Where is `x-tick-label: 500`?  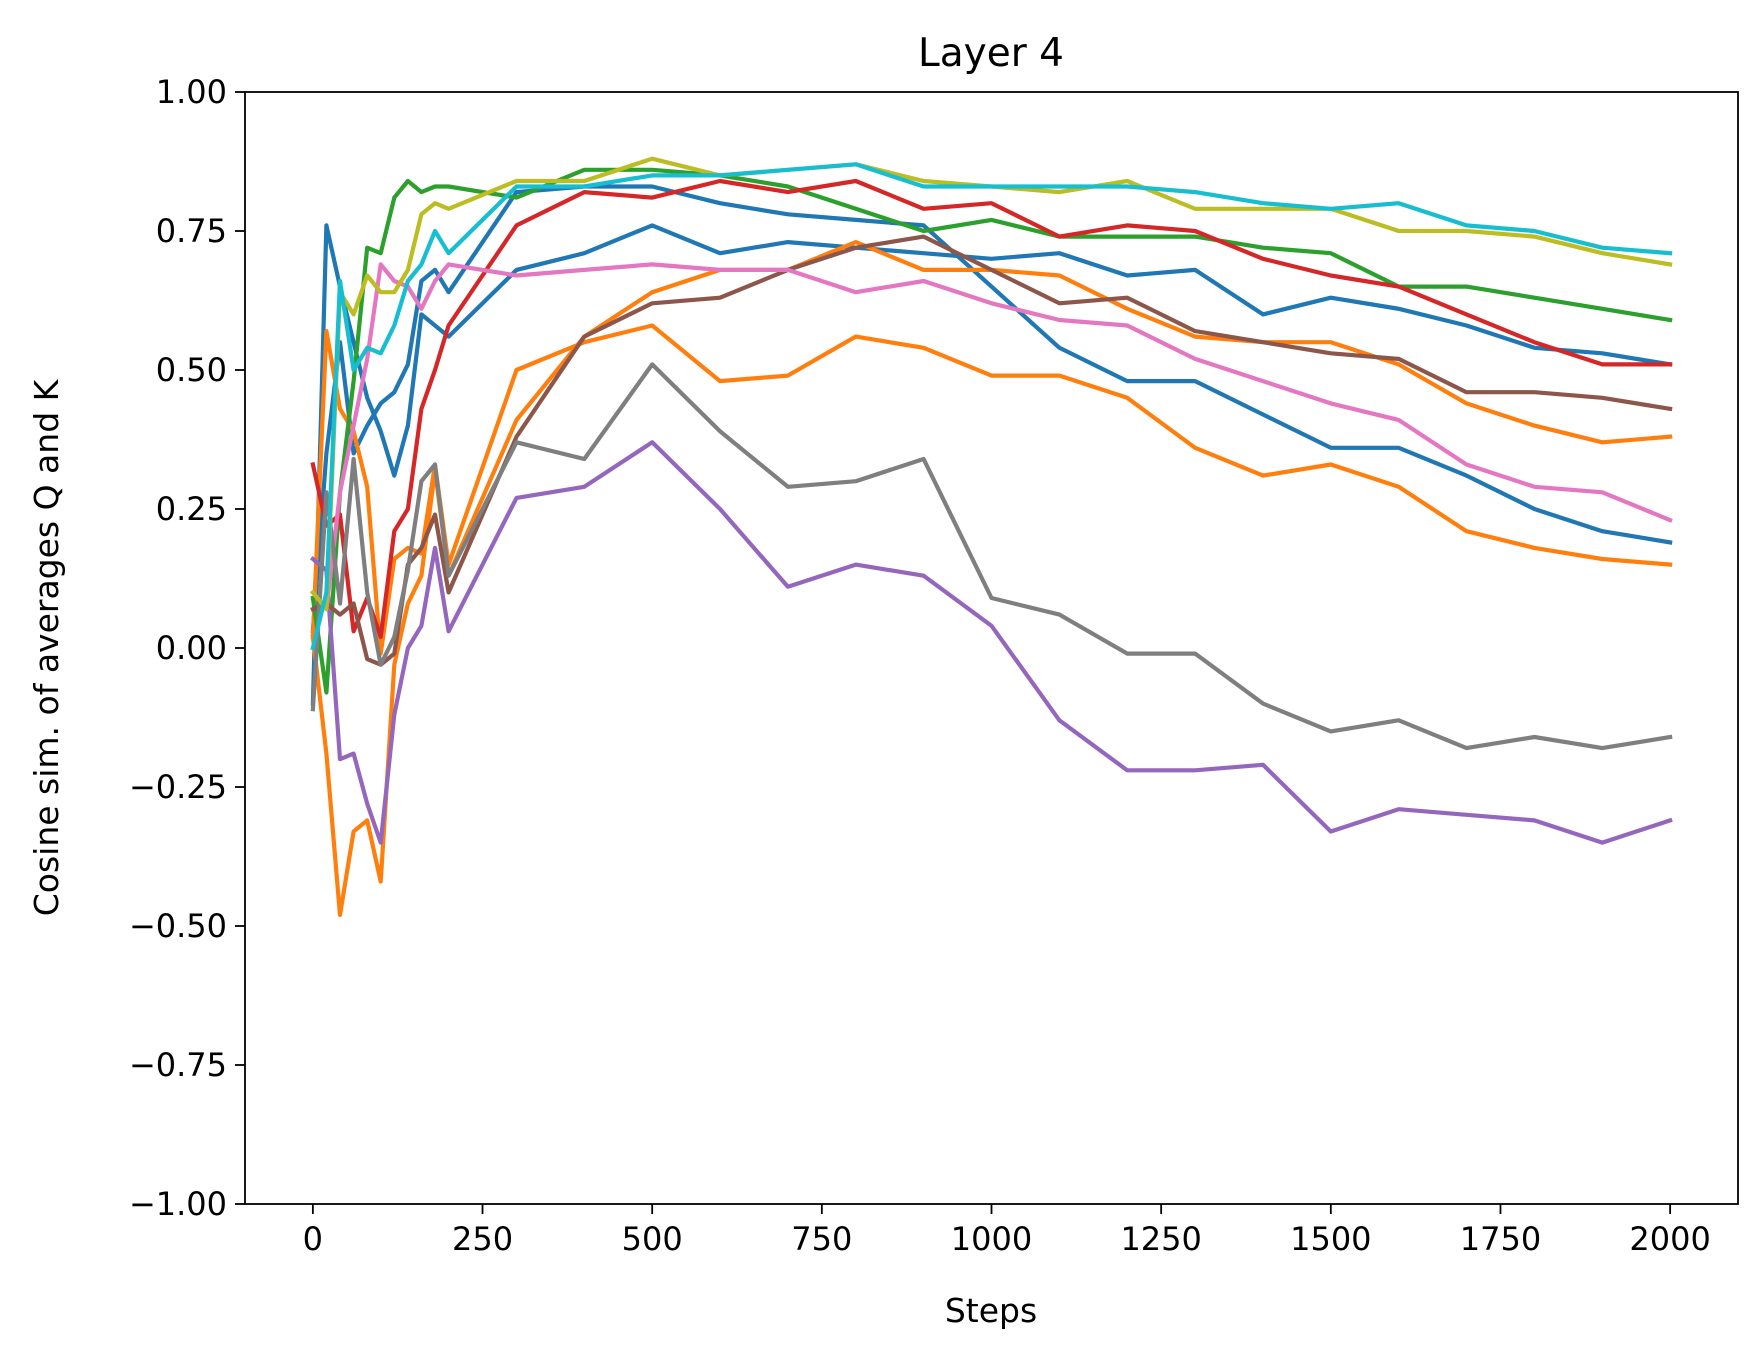
x-tick-label: 500 is located at coordinates (652, 1239).